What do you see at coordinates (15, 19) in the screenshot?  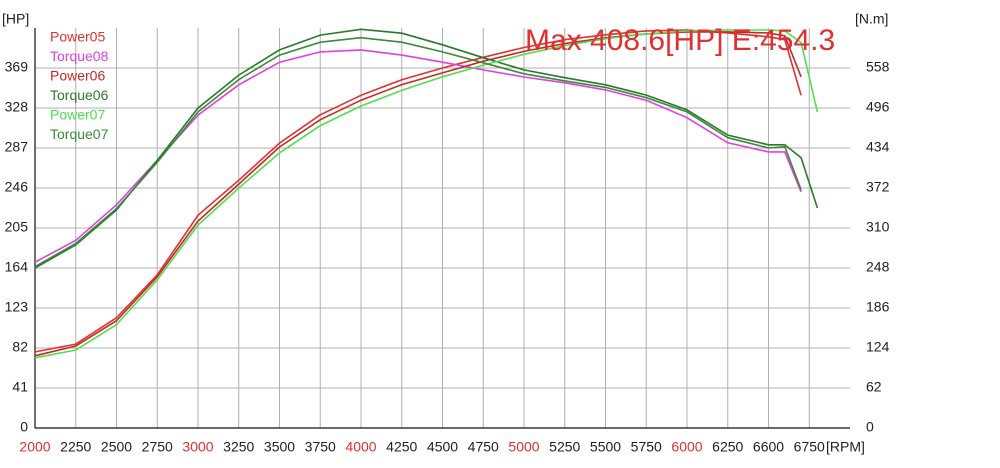 I see `y-axis-label: [HP]` at bounding box center [15, 19].